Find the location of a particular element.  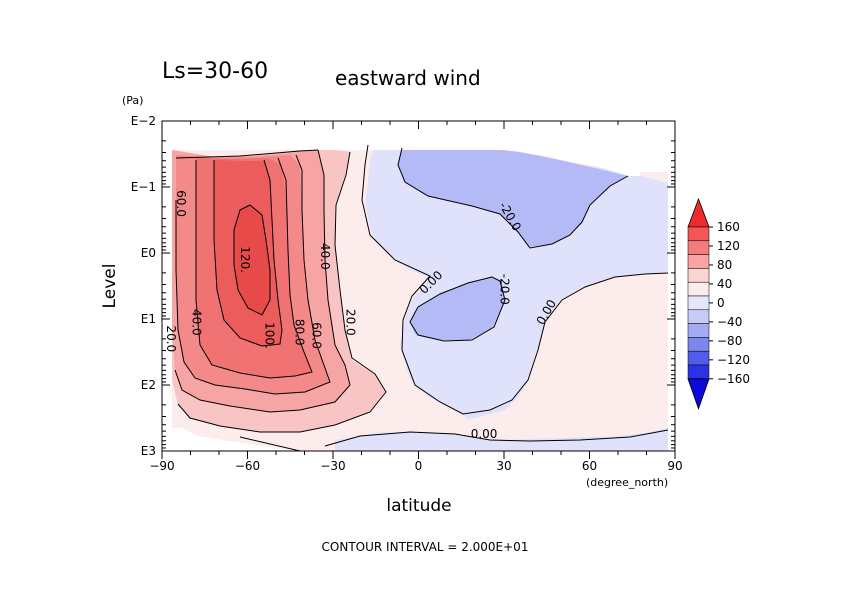

missing-left is located at coordinates (167, 286).